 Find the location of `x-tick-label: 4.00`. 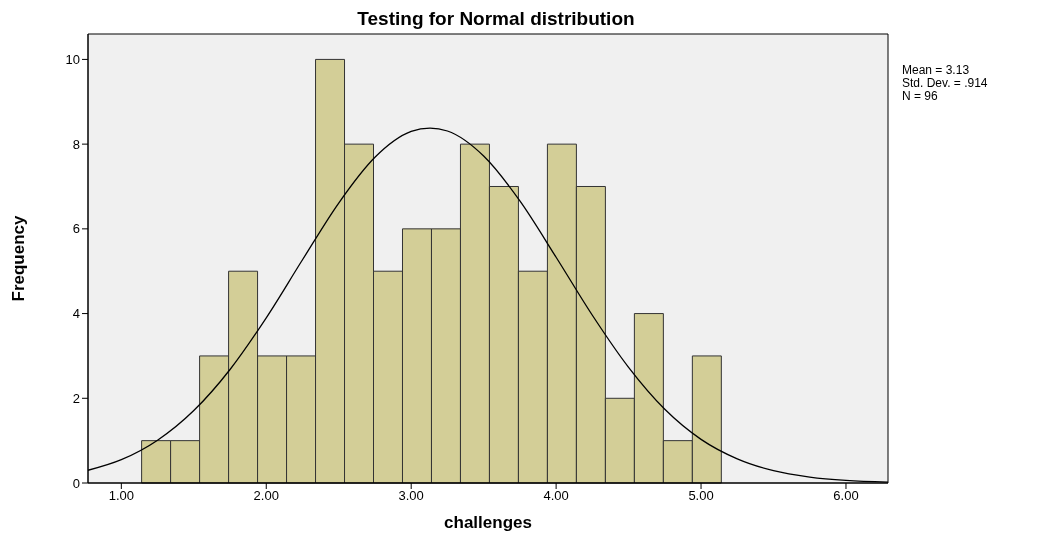

x-tick-label: 4.00 is located at coordinates (556, 496).